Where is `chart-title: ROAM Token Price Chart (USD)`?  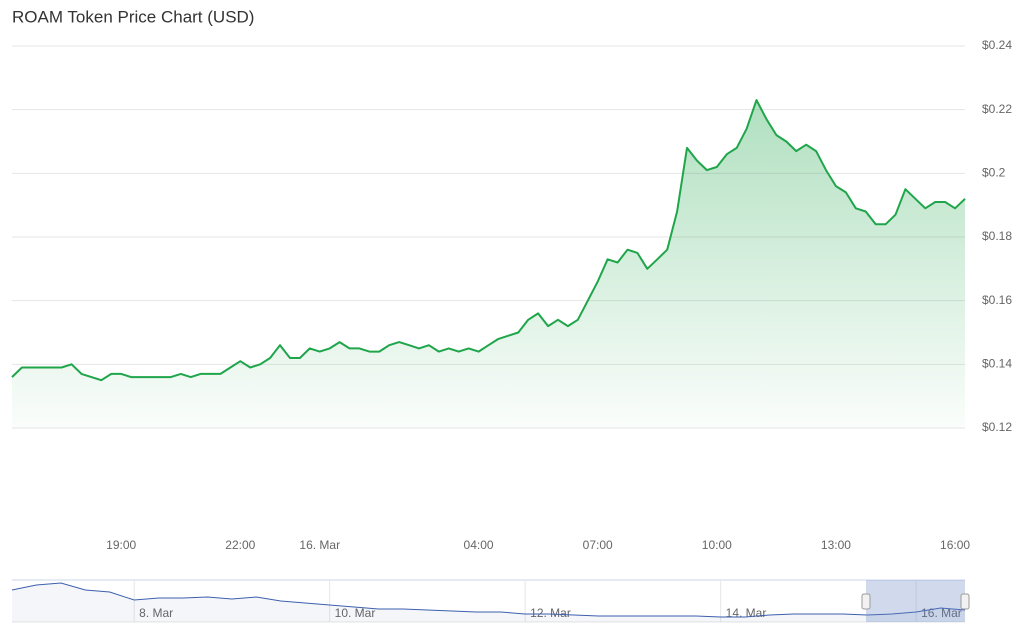 chart-title: ROAM Token Price Chart (USD) is located at coordinates (133, 16).